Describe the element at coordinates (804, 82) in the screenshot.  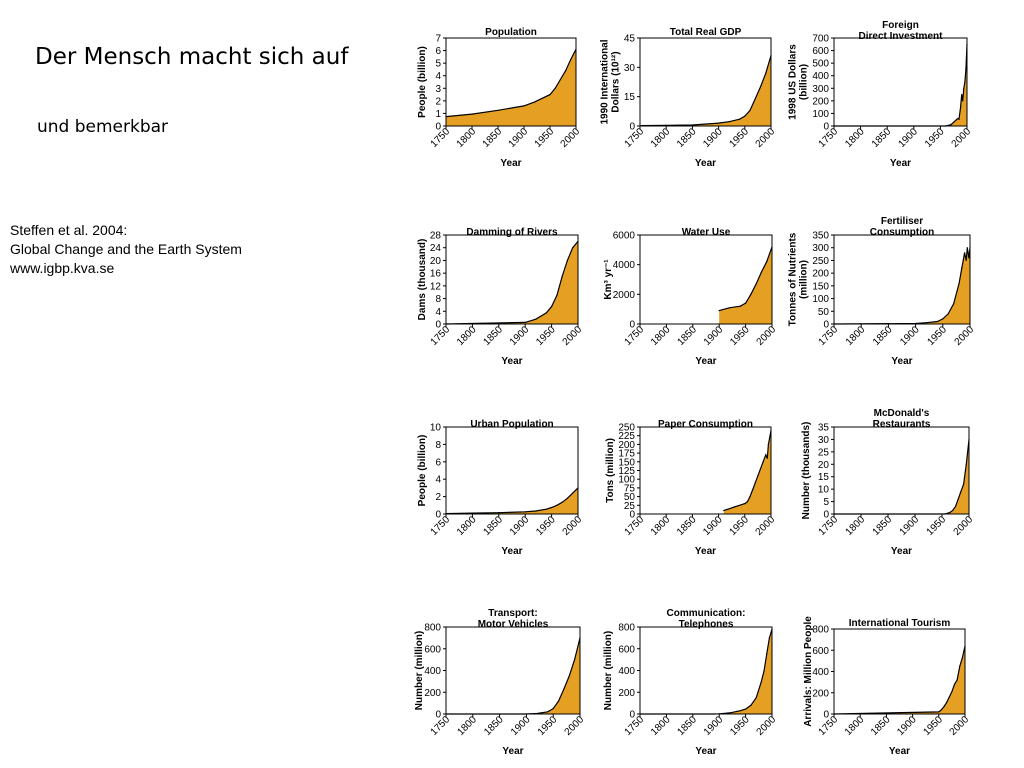
I see `y-axis-label-line: (billion)` at that location.